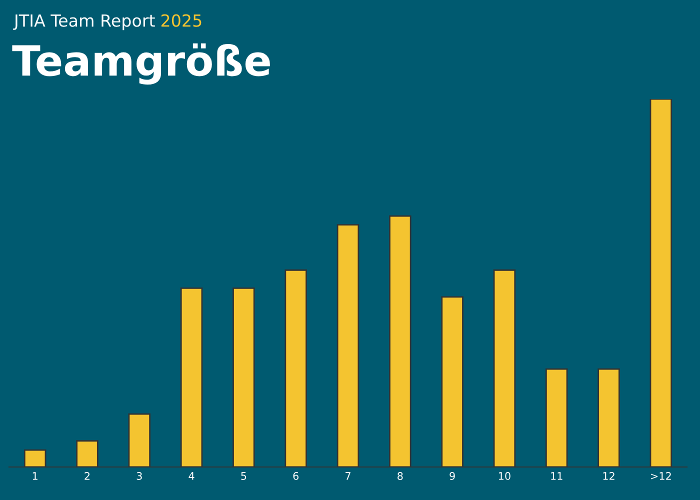 This screenshot has width=700, height=500. What do you see at coordinates (400, 476) in the screenshot?
I see `x-tick-label: 8` at bounding box center [400, 476].